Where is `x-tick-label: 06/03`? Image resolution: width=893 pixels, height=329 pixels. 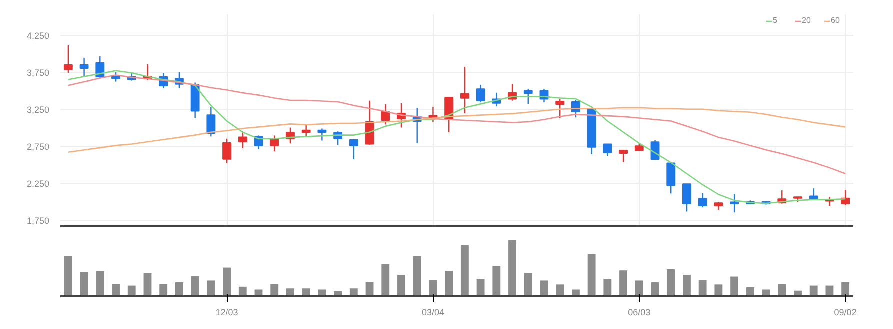
x-tick-label: 06/03 is located at coordinates (639, 313).